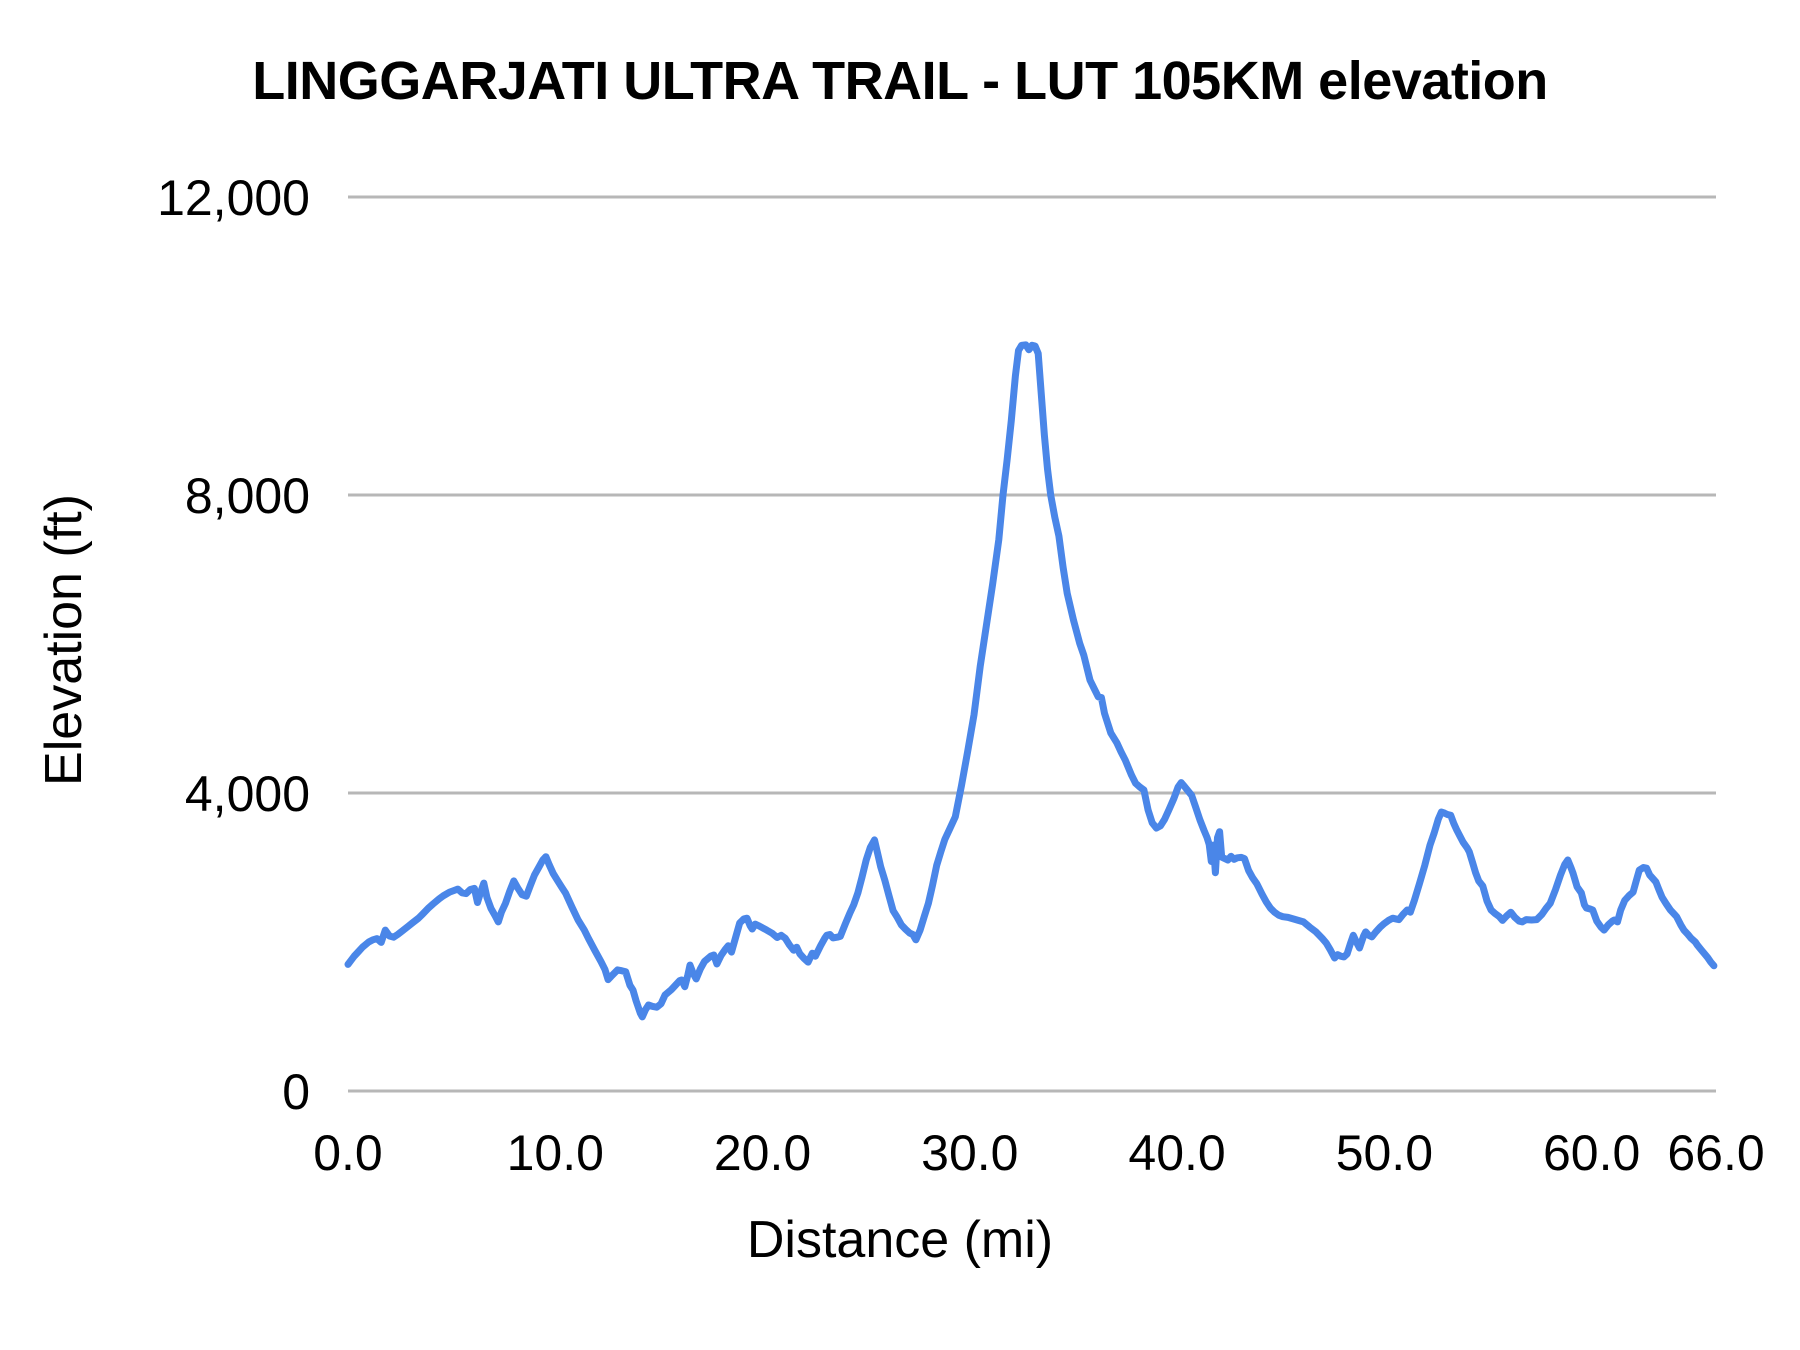 The image size is (1800, 1350). I want to click on y-tick-label: 4,000, so click(247, 794).